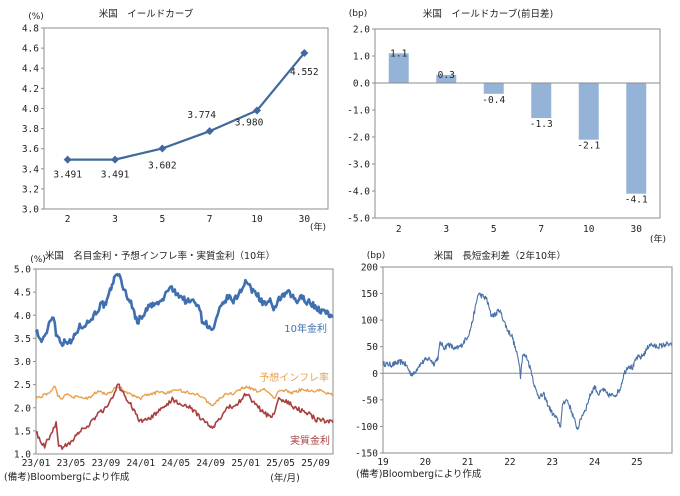  I want to click on yield-change-title: 米国 イールドカーブ(前日差), so click(488, 14).